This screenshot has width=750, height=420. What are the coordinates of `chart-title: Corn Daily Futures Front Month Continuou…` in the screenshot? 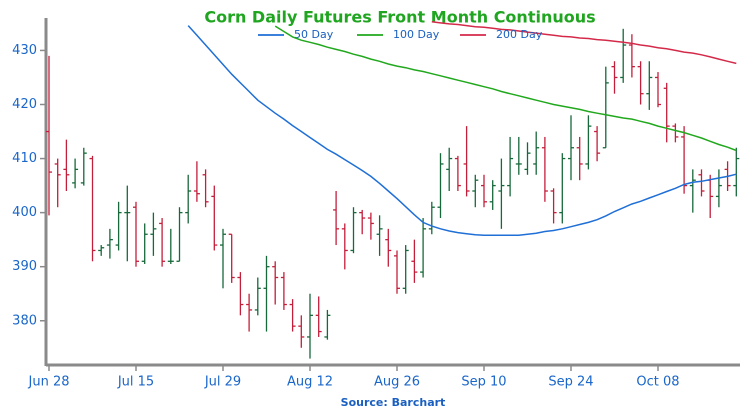 It's located at (399, 17).